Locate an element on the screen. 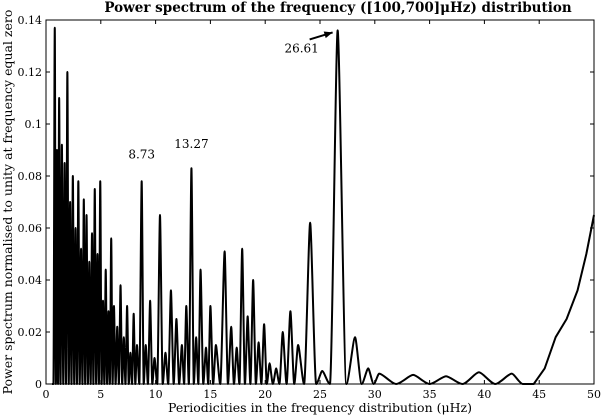 This screenshot has height=417, width=602. x-tick-label: 45 is located at coordinates (539, 394).